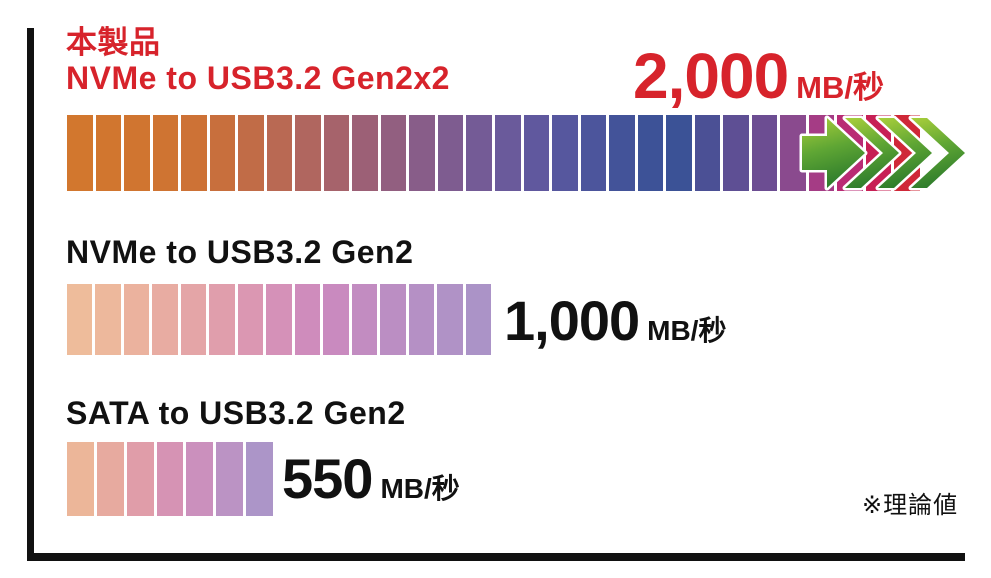  I want to click on theoretical-value-note: ※理論値, so click(910, 505).